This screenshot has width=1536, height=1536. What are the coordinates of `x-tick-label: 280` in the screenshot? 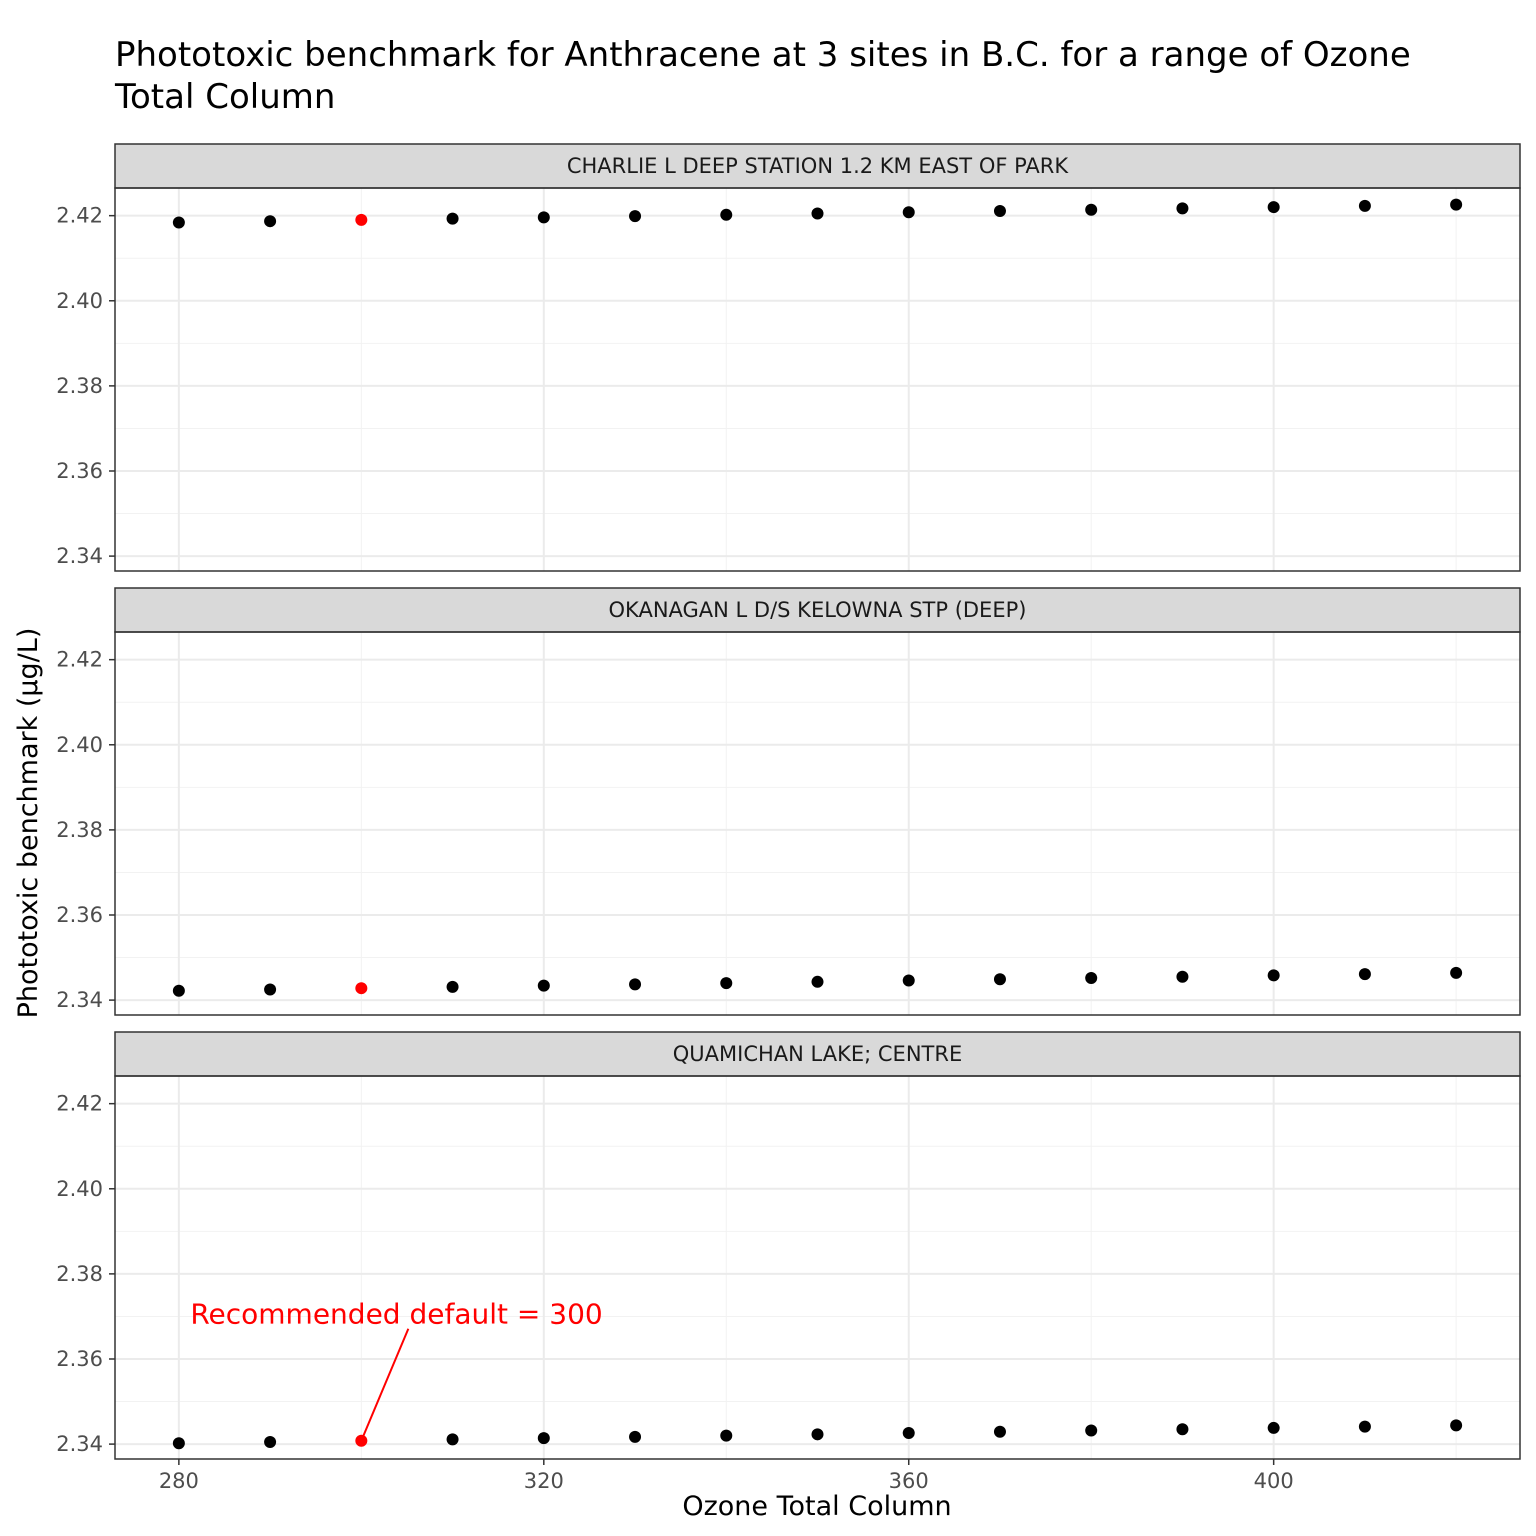 It's located at (179, 1481).